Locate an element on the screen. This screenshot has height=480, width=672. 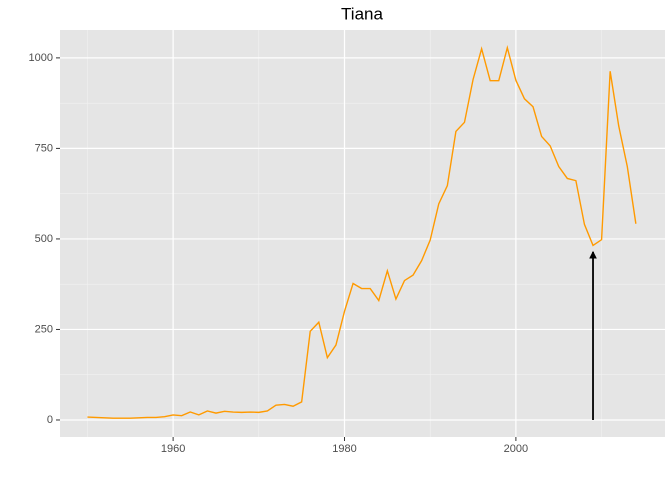
x-tick-label: 1980 is located at coordinates (344, 449).